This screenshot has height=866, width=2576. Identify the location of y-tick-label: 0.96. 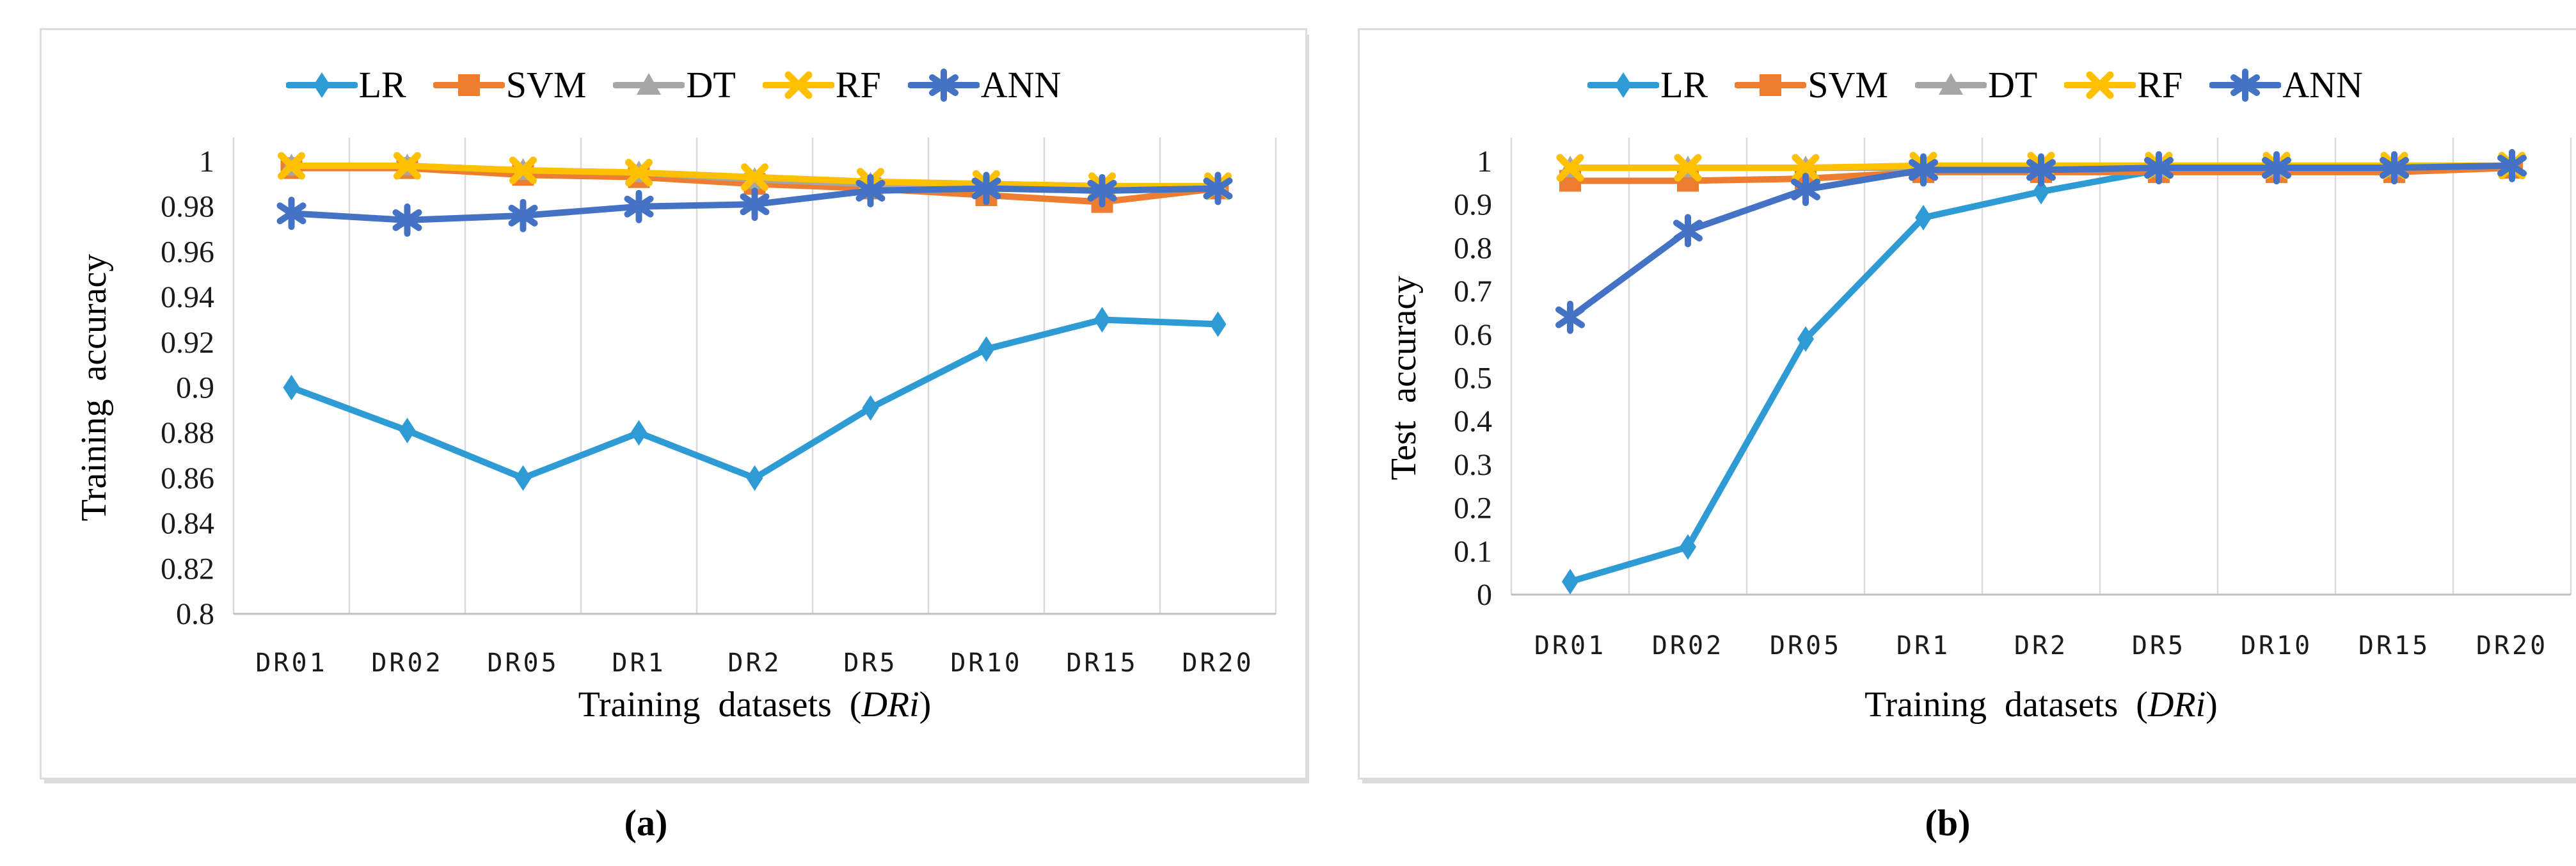
(187, 252).